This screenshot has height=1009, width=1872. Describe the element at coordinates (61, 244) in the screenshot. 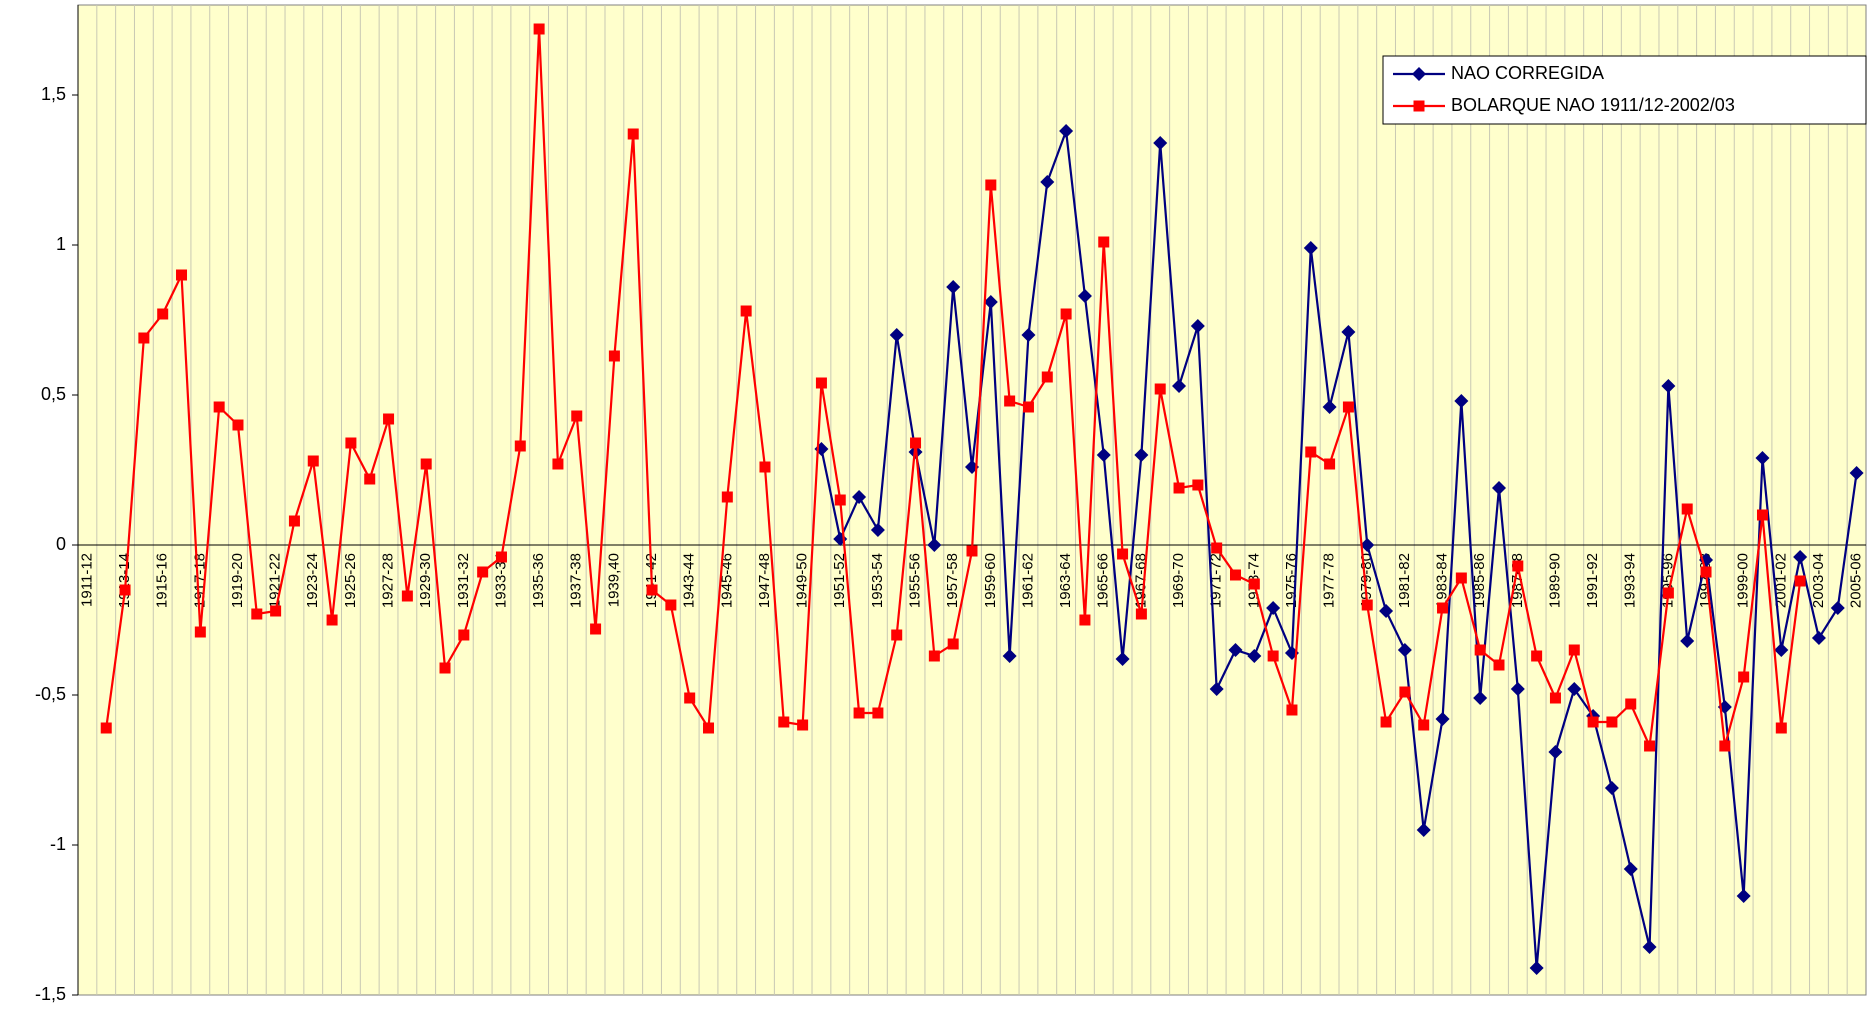

I see `y-tick-label: 1` at that location.